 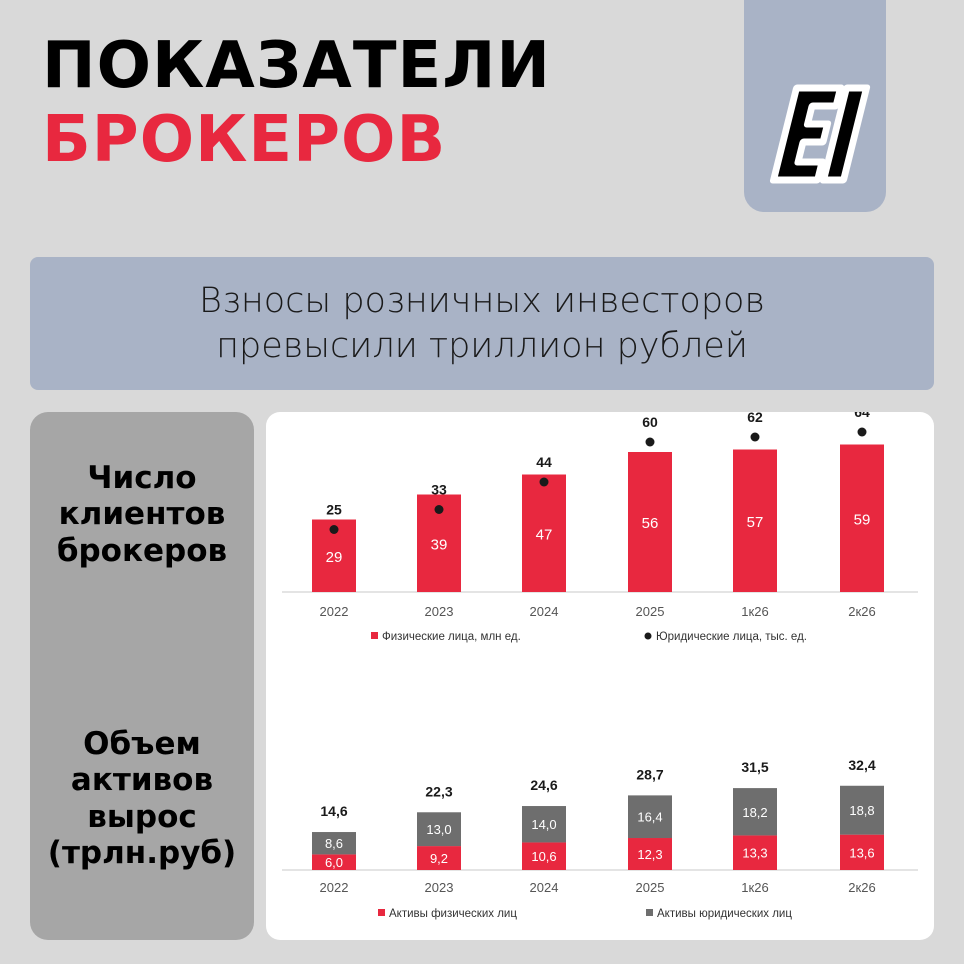 What do you see at coordinates (544, 462) in the screenshot?
I see `dot-value-label: 44` at bounding box center [544, 462].